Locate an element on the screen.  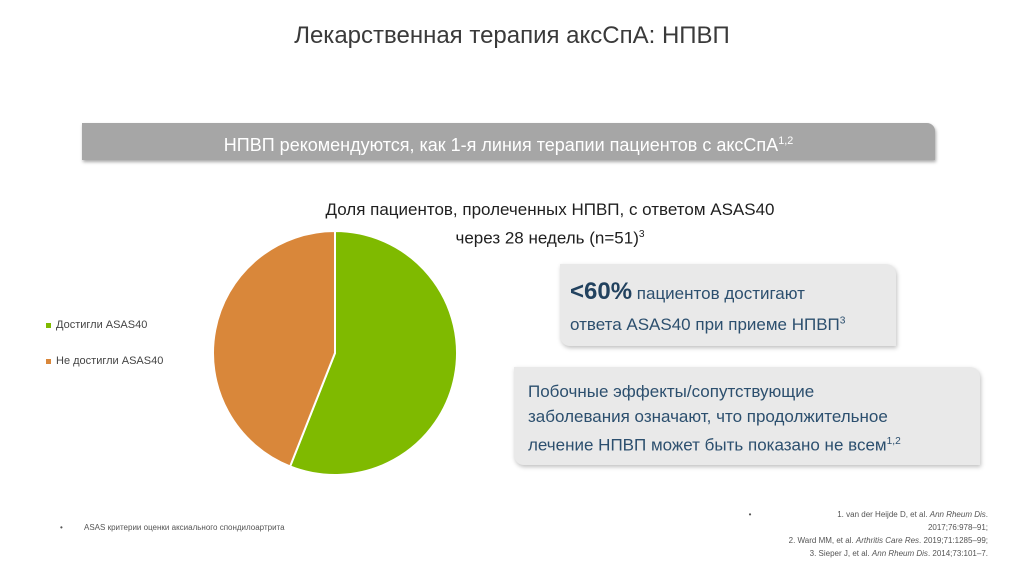
page-title: Лекарственная терапия аксСпА: НПВП is located at coordinates (512, 35).